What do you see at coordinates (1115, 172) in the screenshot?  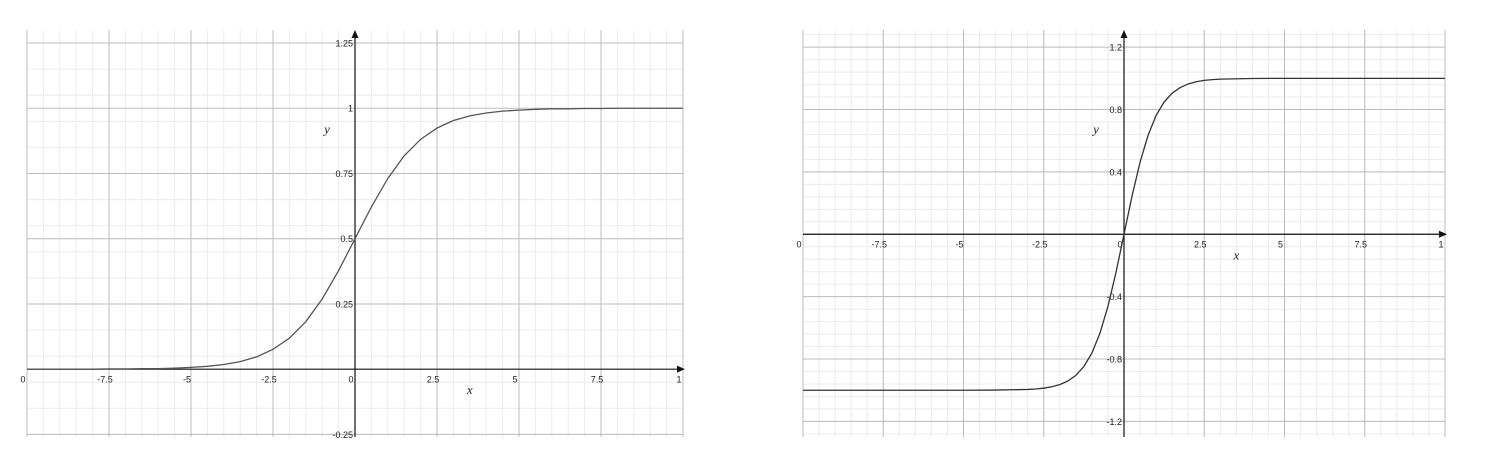 I see `y-tick-label: 0.4` at bounding box center [1115, 172].